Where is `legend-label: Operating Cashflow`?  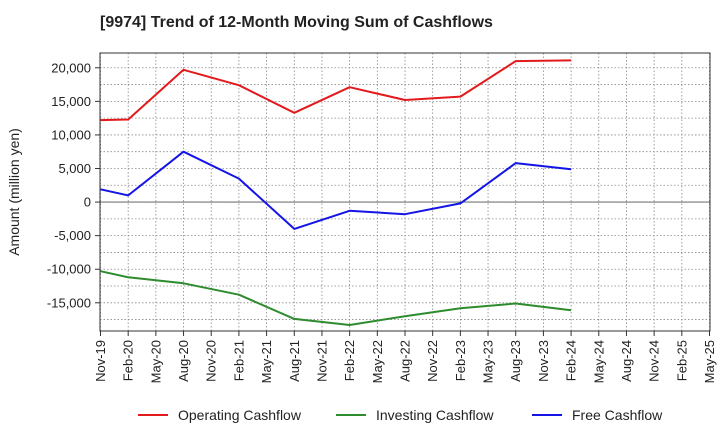 legend-label: Operating Cashflow is located at coordinates (240, 415).